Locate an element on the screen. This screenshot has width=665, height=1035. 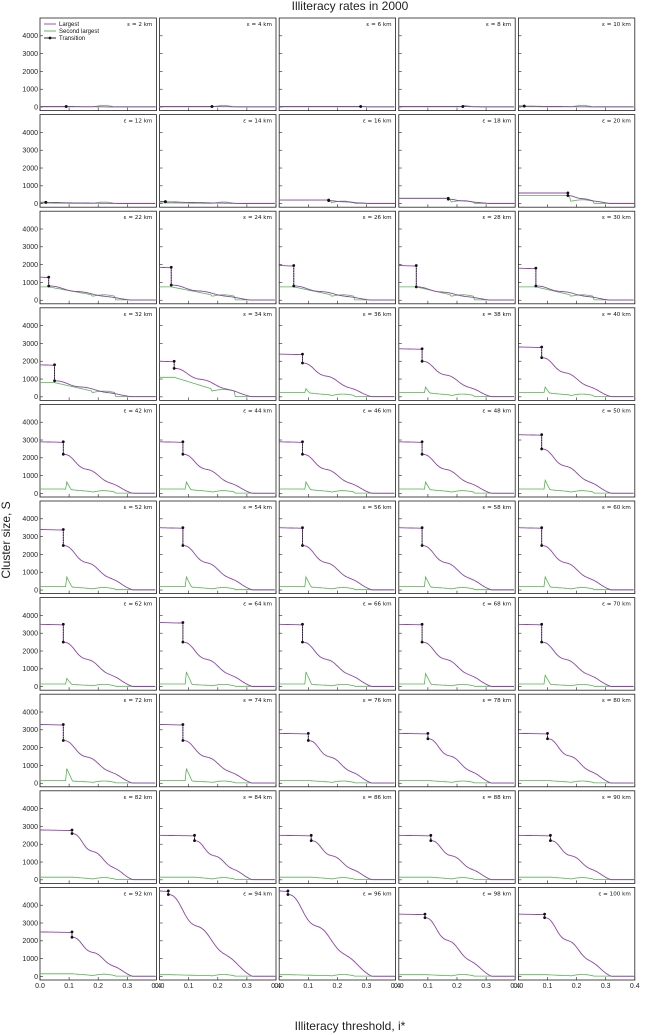
panel-eps-90: ε = 90 km is located at coordinates (577, 837).